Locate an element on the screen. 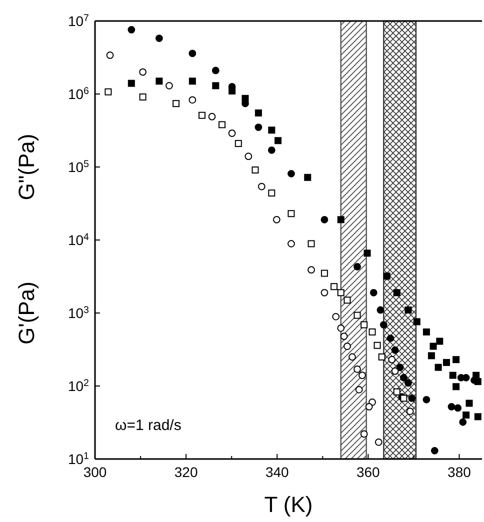 The height and width of the screenshot is (522, 484). y-tick-label: 10$^{3}$ is located at coordinates (79, 312).